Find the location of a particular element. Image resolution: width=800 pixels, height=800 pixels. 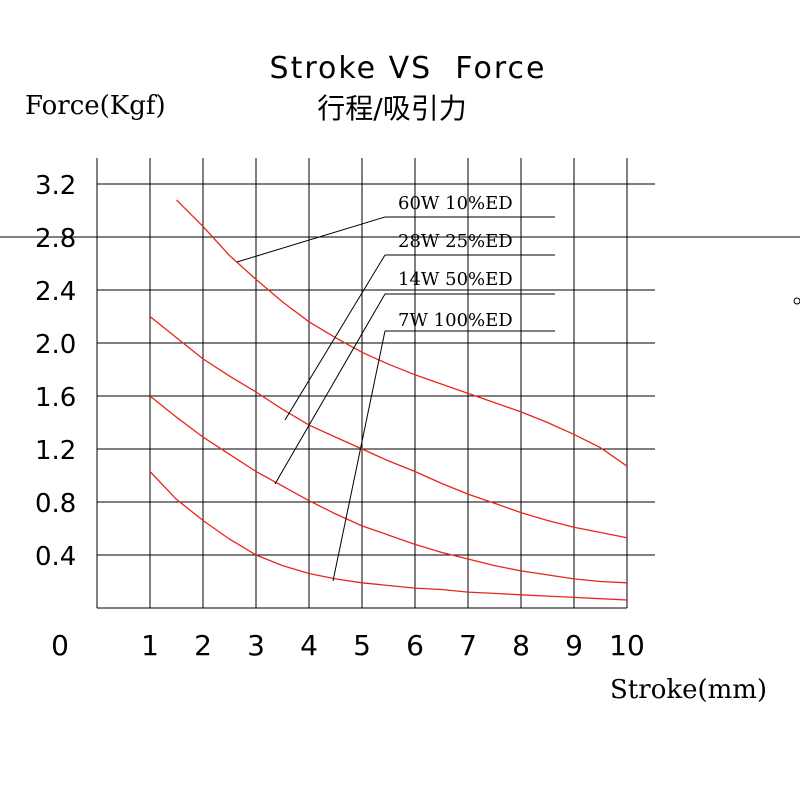

x-tick-label: 0 is located at coordinates (60, 645).